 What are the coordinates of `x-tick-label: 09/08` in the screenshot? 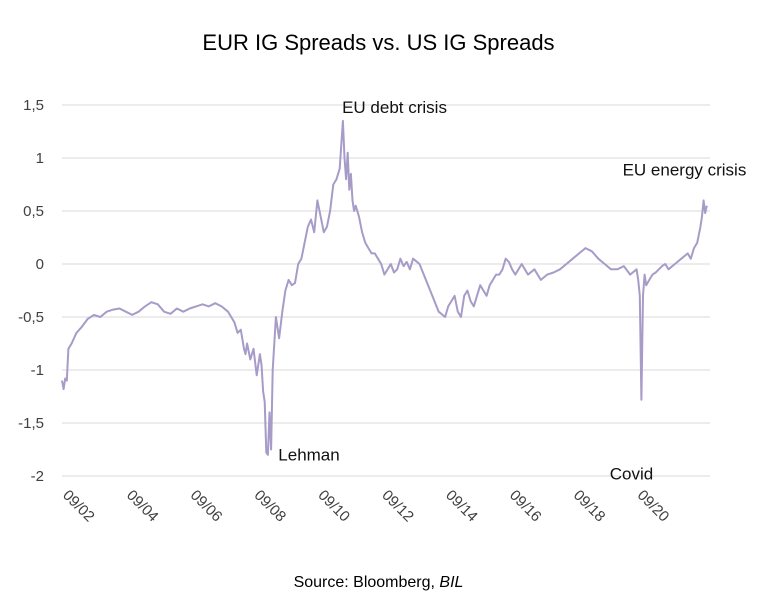 It's located at (270, 506).